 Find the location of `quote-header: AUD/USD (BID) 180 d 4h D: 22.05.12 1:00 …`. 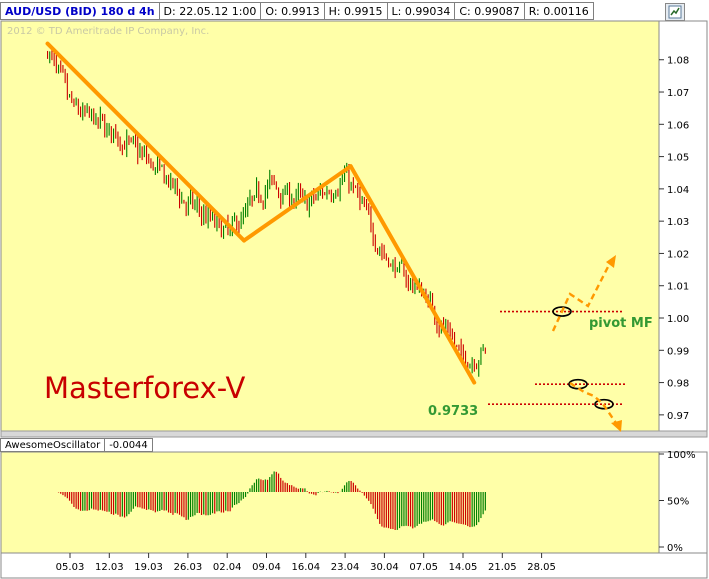

quote-header: AUD/USD (BID) 180 d 4h D: 22.05.12 1:00 … is located at coordinates (297, 11).